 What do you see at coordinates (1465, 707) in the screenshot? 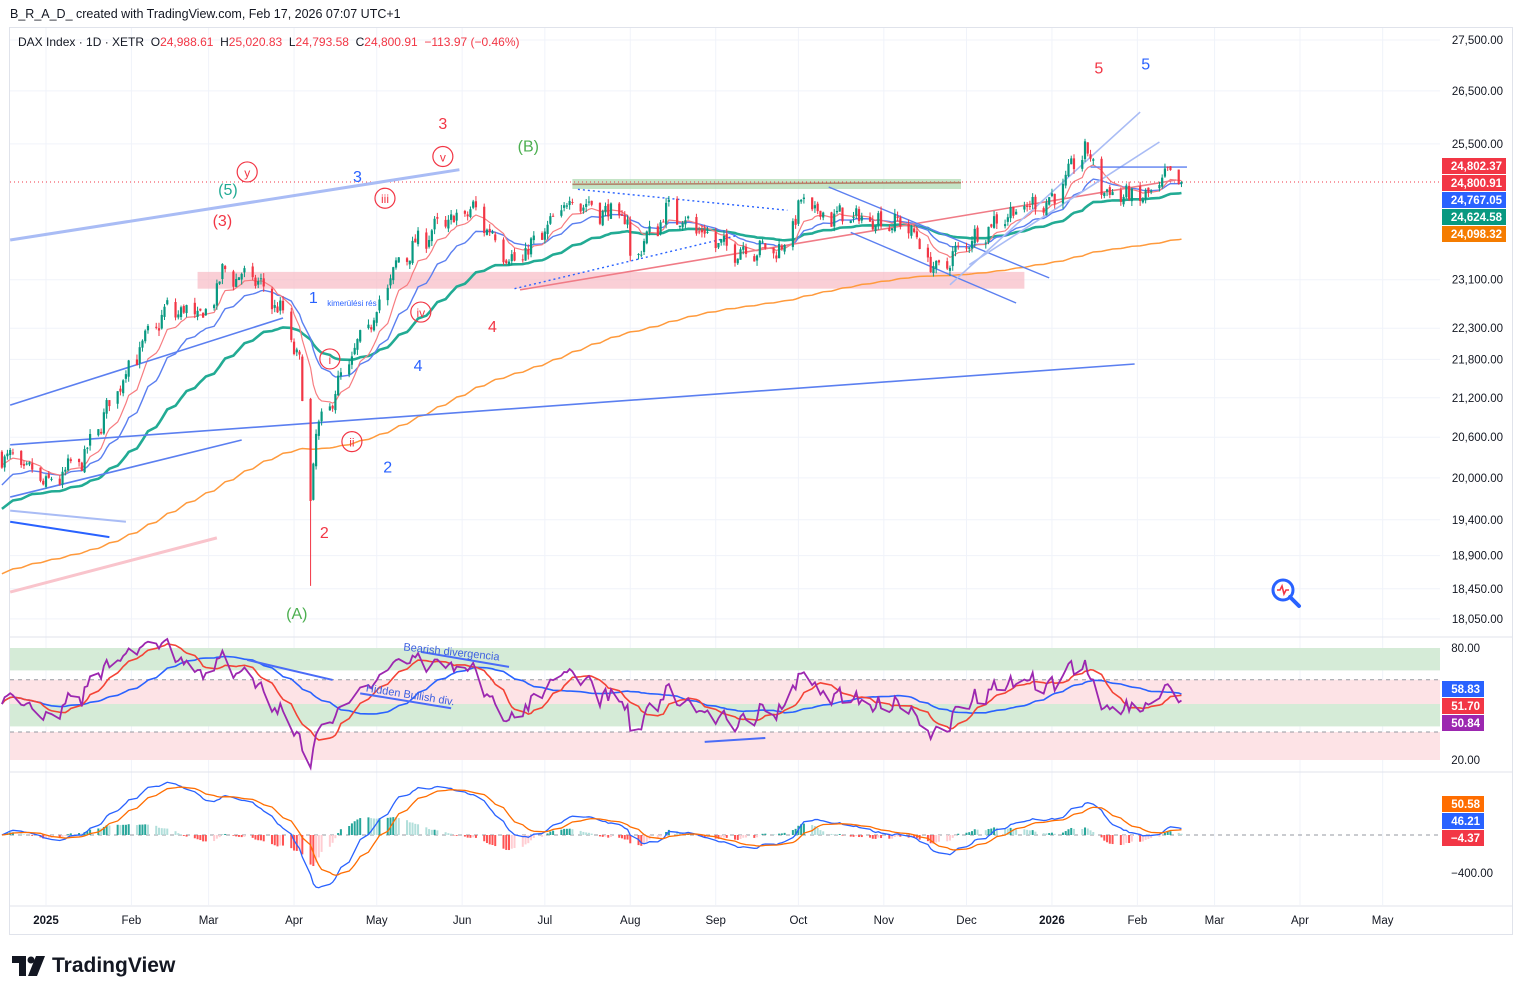
I see `value-badge-label: 51.70` at bounding box center [1465, 707].